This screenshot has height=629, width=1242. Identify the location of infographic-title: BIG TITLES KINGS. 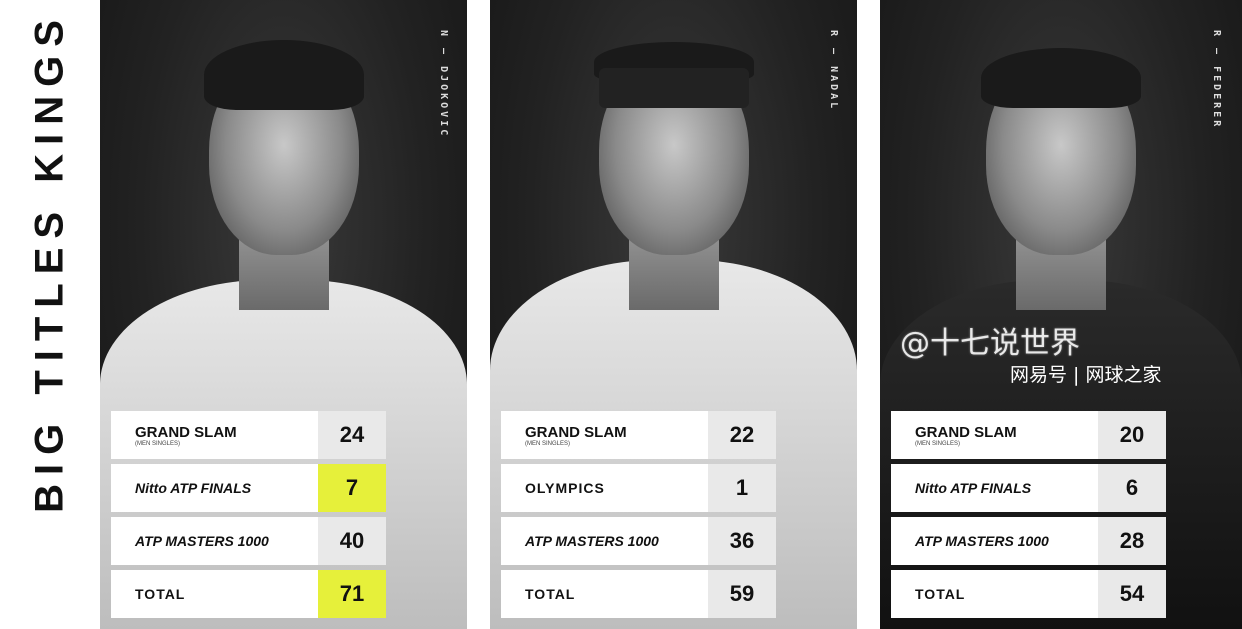
(50, 314).